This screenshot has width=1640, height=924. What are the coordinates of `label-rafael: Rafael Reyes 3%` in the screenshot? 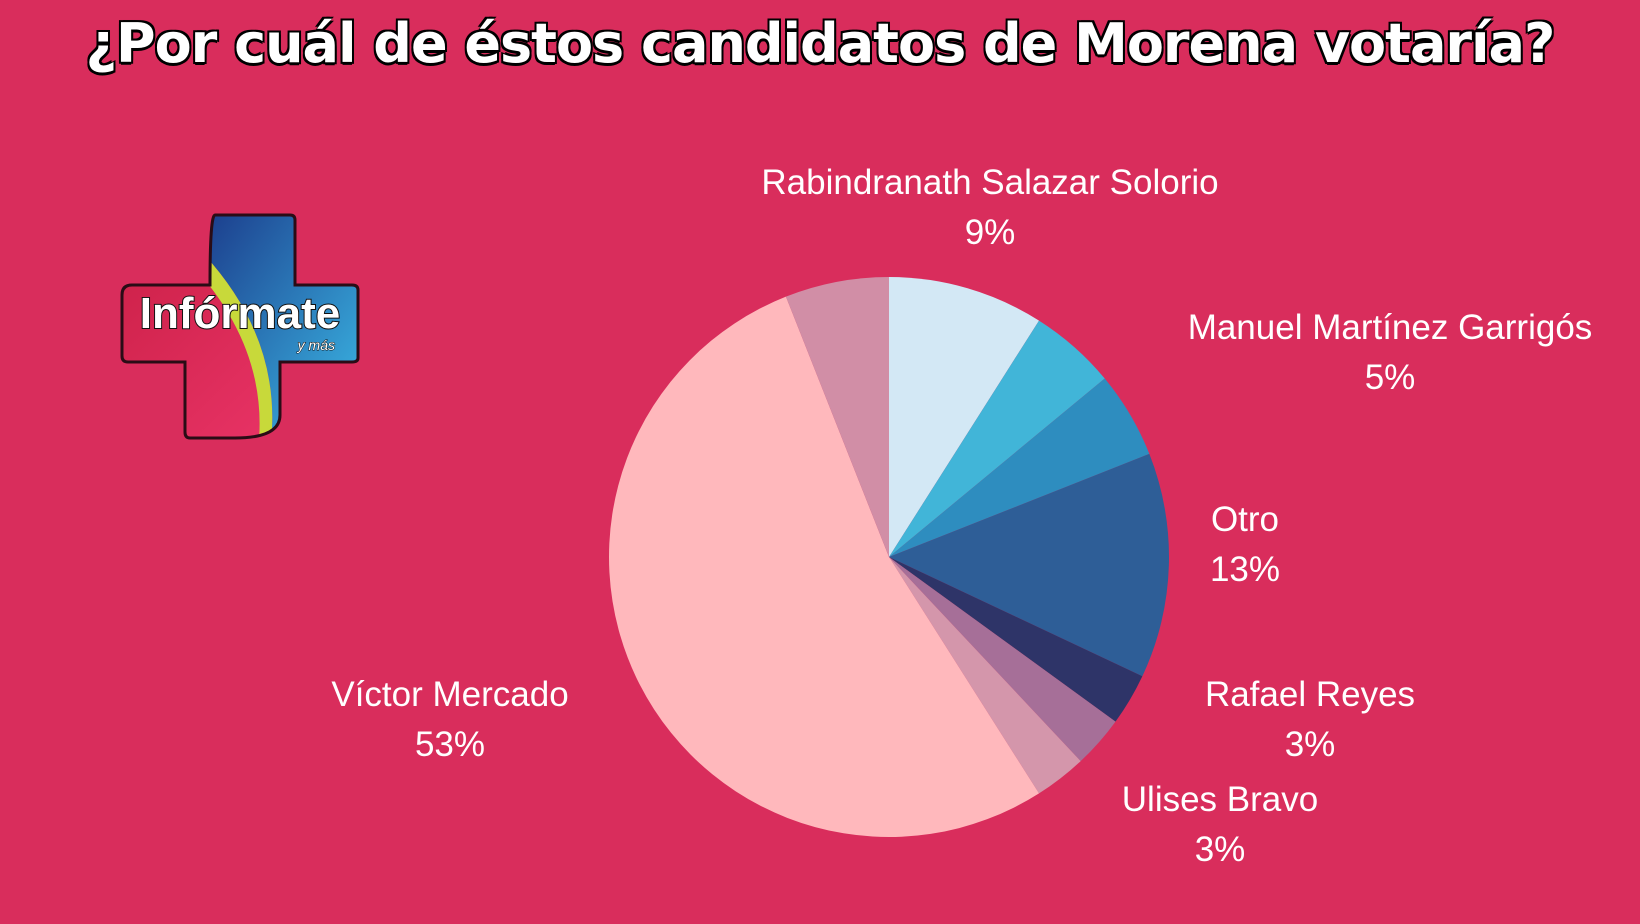 It's located at (1310, 719).